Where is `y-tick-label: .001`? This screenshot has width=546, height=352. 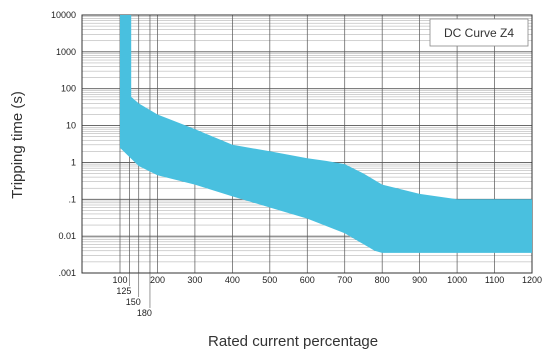 y-tick-label: .001 is located at coordinates (67, 273).